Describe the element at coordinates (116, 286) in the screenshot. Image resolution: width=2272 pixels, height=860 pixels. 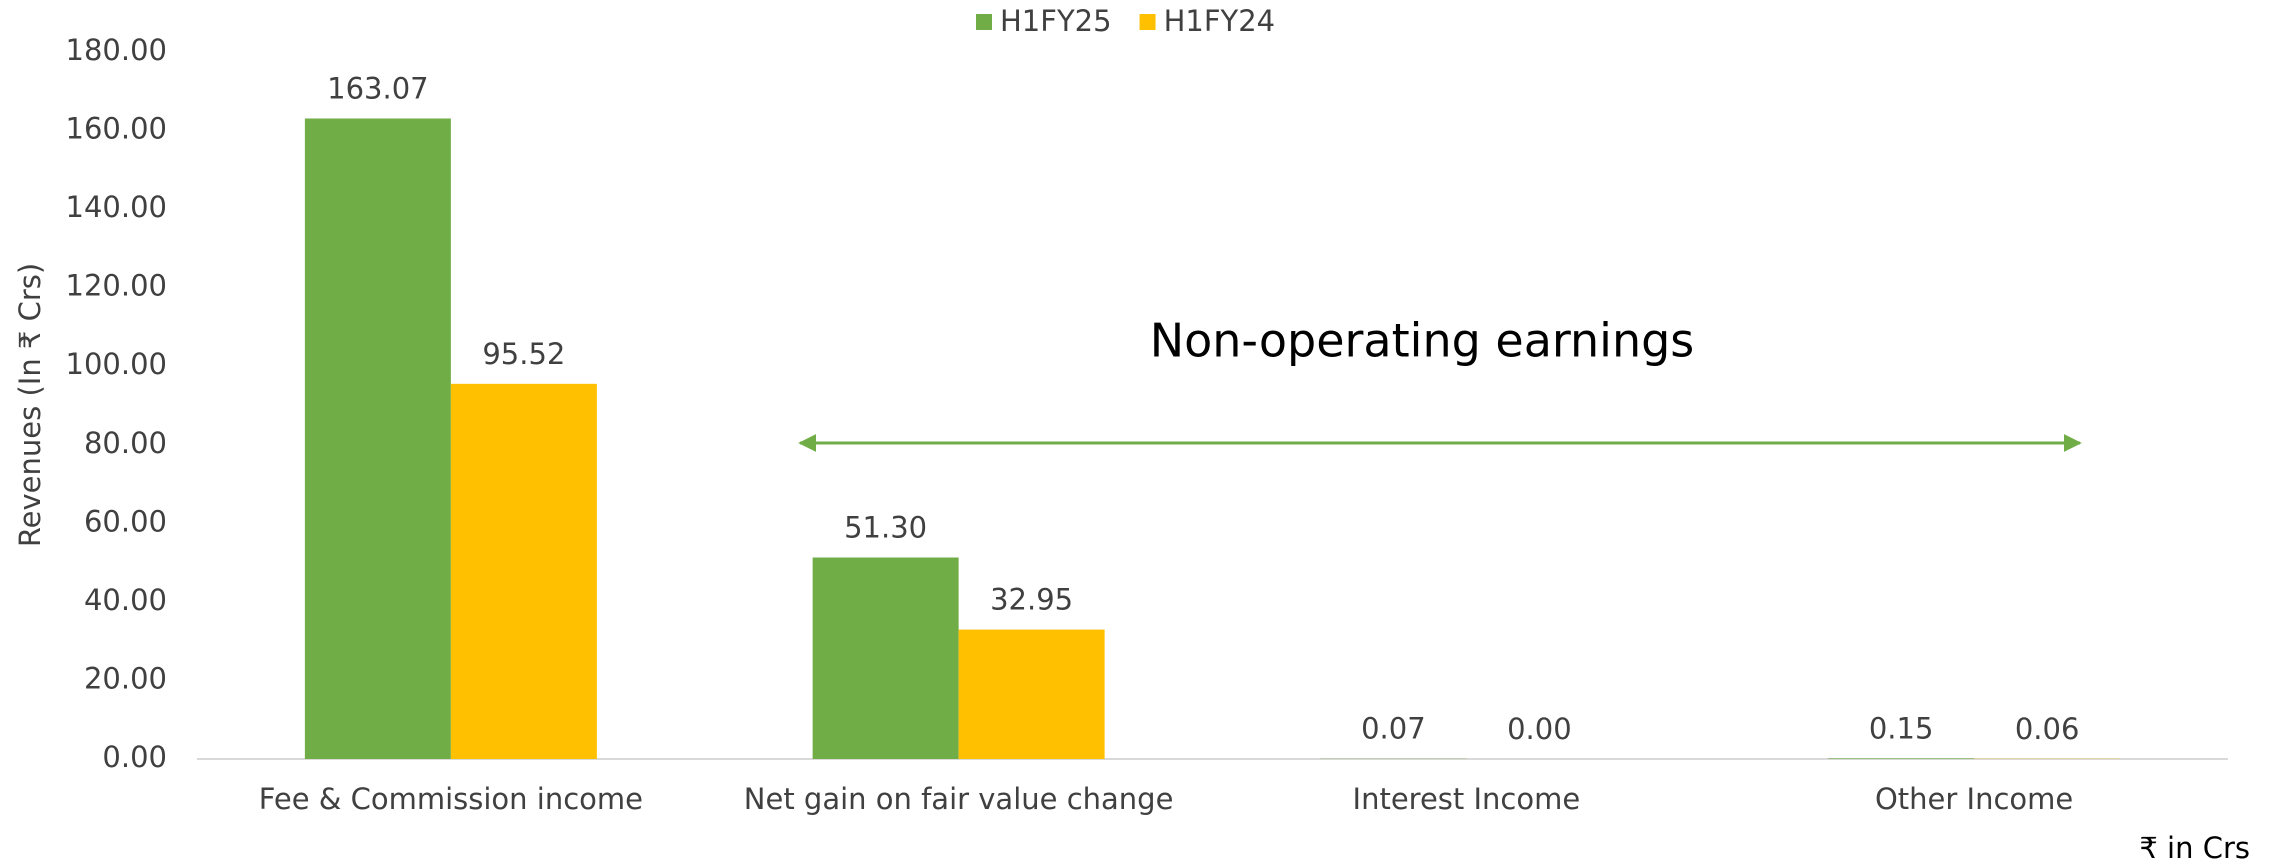
I see `y-tick-label: 120.00` at that location.